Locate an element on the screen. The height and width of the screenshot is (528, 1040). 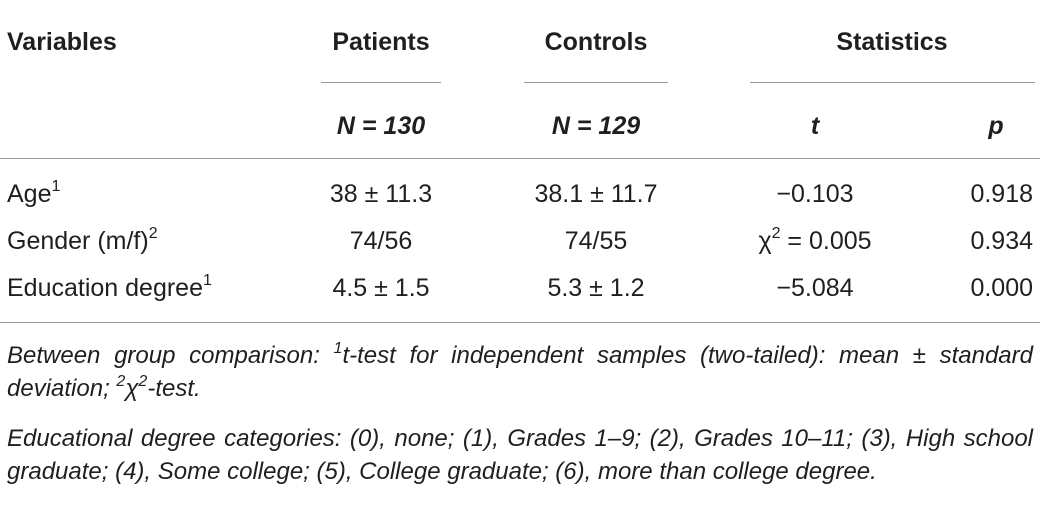
gender-chi-square: χ2 = 0.005 is located at coordinates (815, 240).